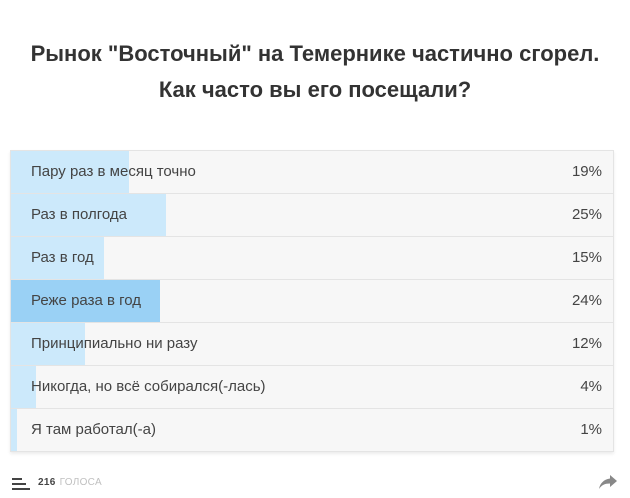  I want to click on option-label: Реже раза в год, so click(86, 300).